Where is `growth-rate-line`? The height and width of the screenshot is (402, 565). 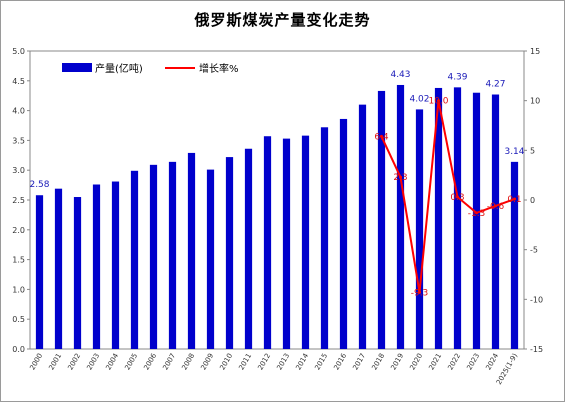 growth-rate-line is located at coordinates (447, 196).